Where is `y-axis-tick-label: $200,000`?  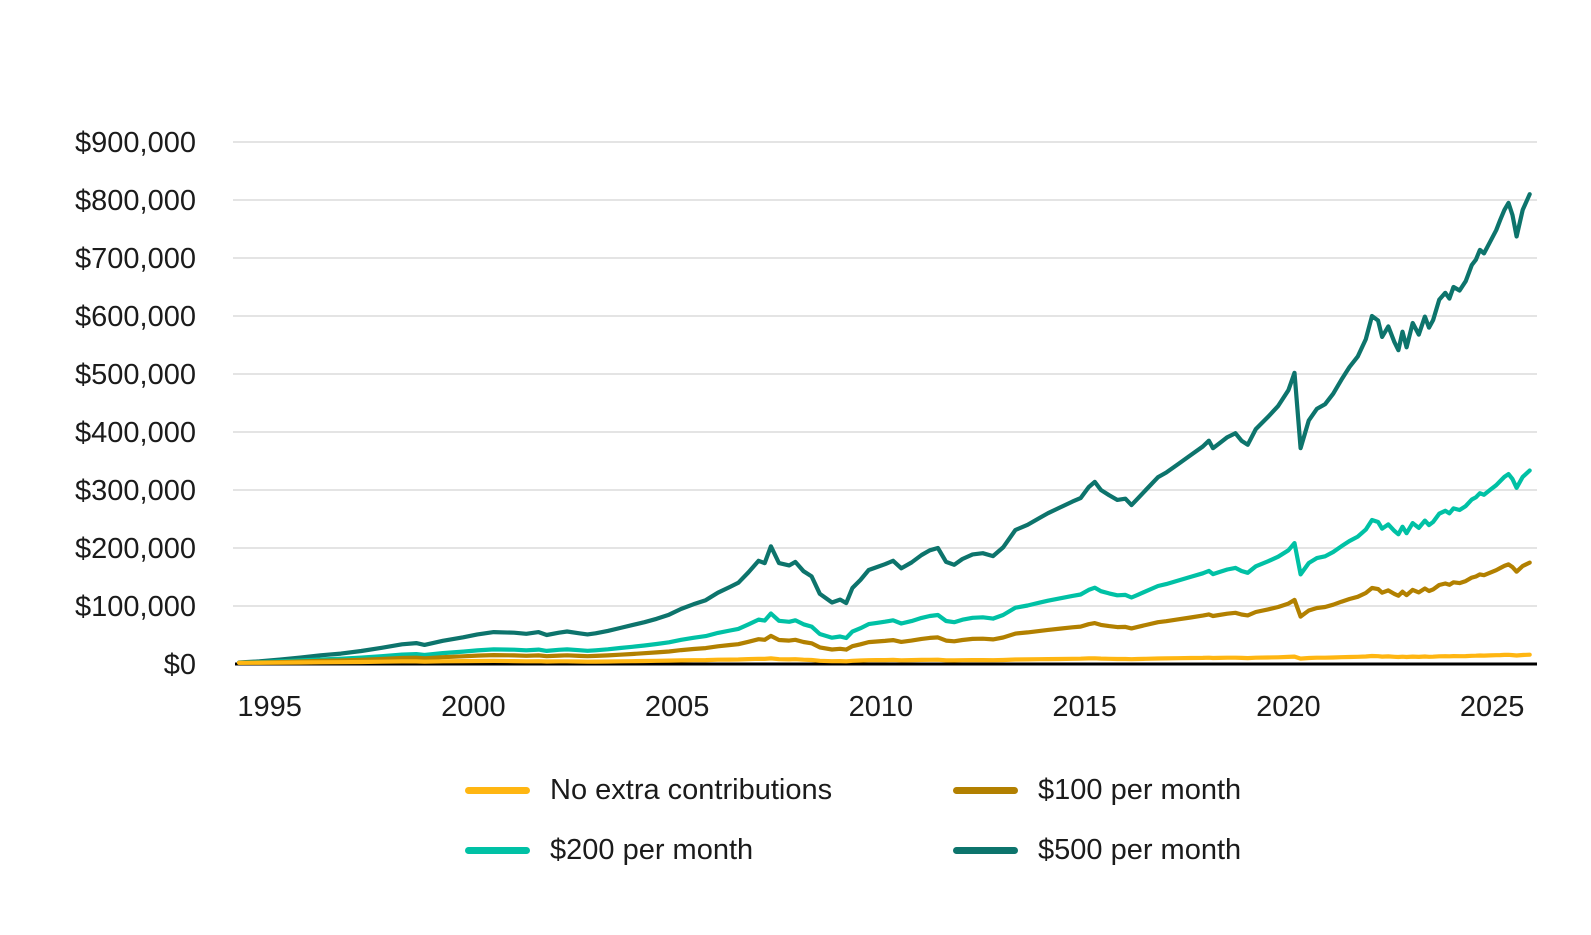 y-axis-tick-label: $200,000 is located at coordinates (135, 549).